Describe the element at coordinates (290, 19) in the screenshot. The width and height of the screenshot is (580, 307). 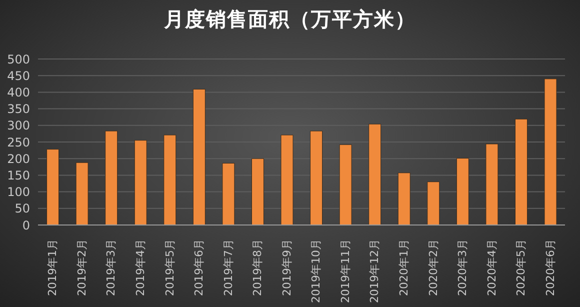
I see `chart-title: 月度销售面积（万平方米）` at that location.